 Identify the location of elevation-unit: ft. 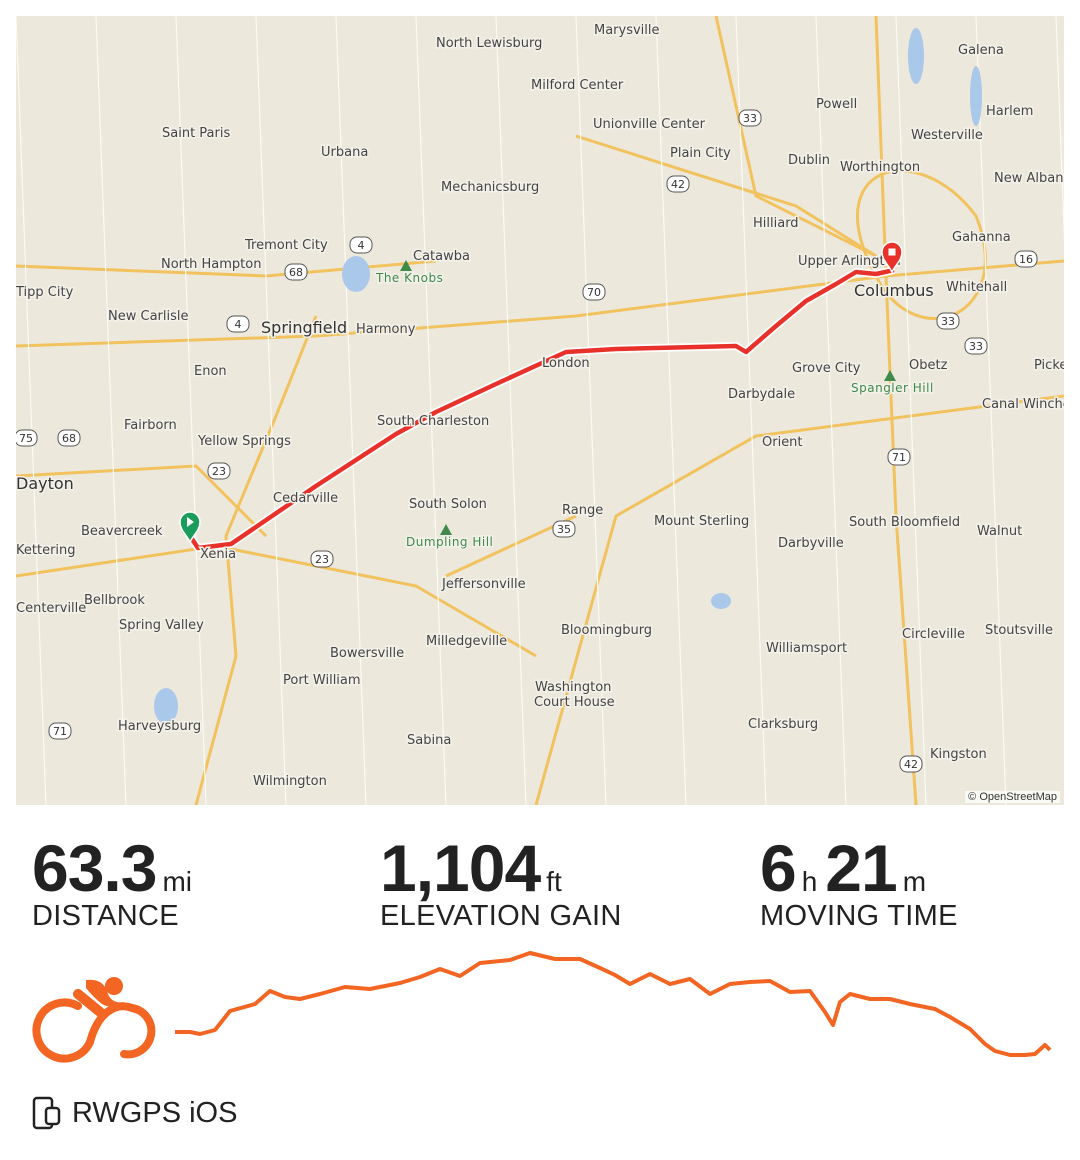
(554, 881).